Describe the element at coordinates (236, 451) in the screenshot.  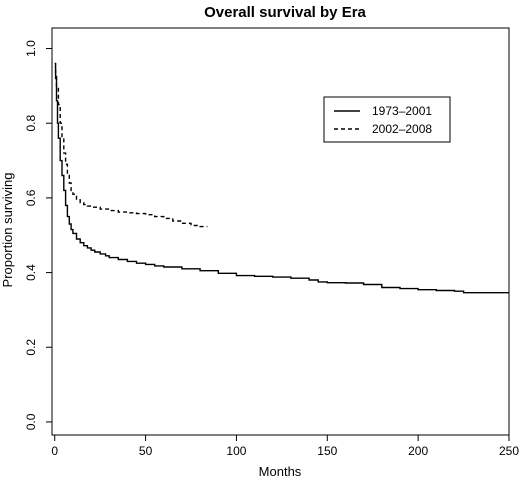
I see `x-tick-label: 100` at that location.